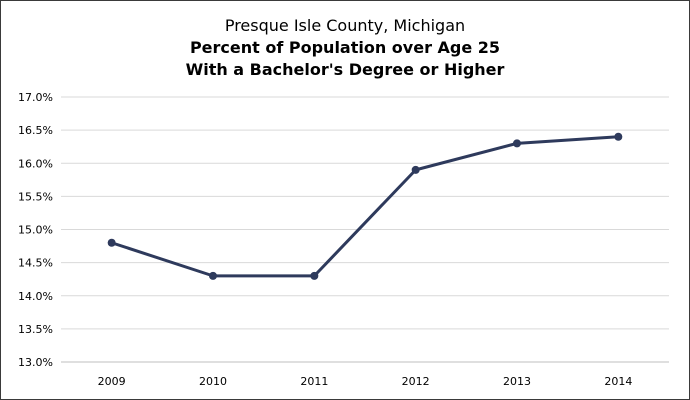  Describe the element at coordinates (35, 230) in the screenshot. I see `y-tick-label: 15.0%` at that location.